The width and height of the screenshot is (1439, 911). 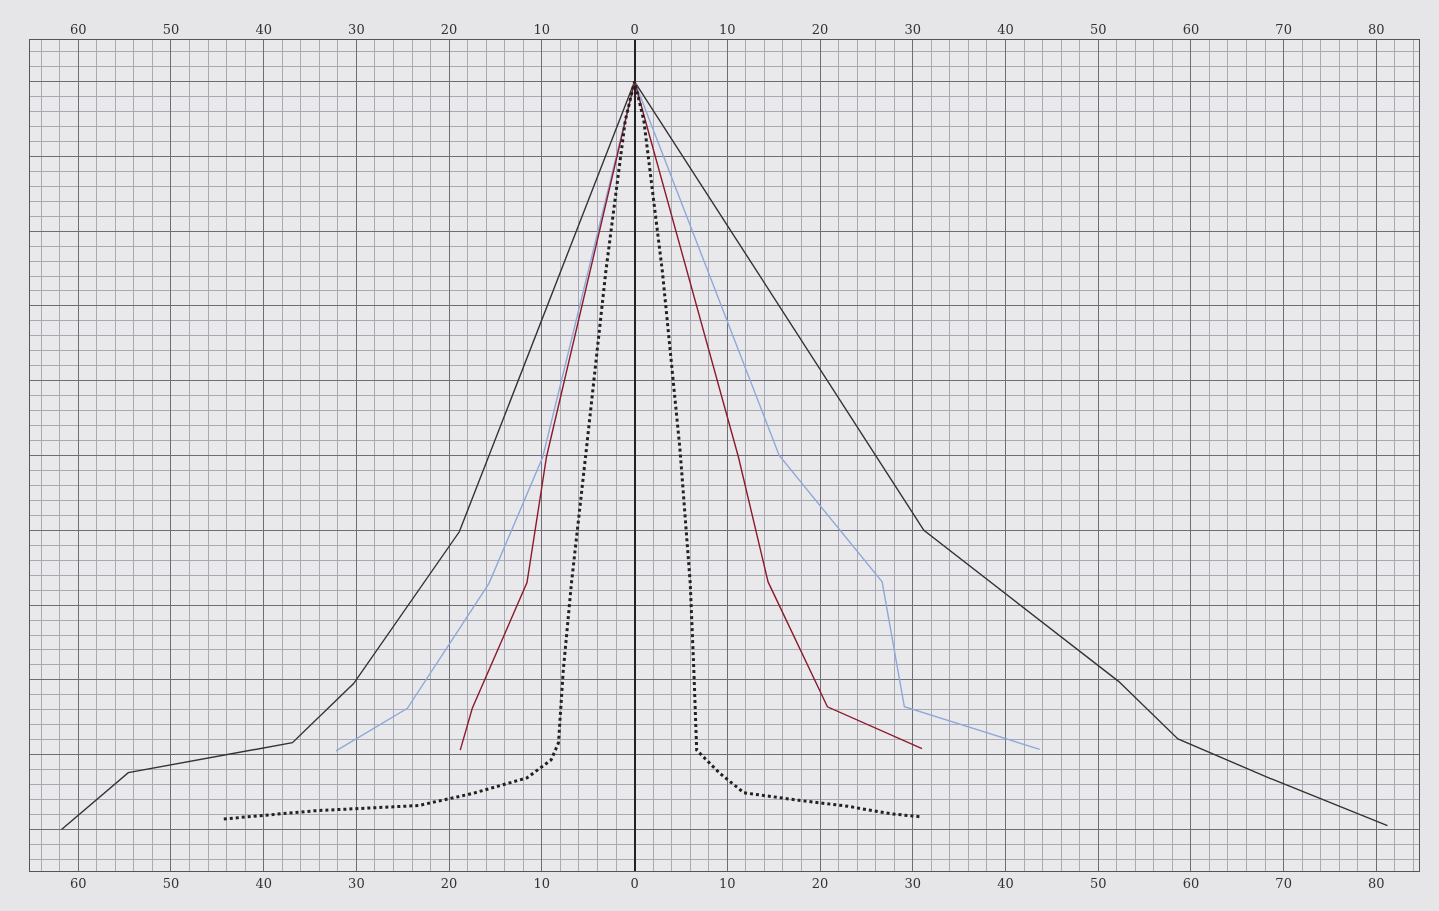 I want to click on x2-tick-label: 80, so click(x=1376, y=29).